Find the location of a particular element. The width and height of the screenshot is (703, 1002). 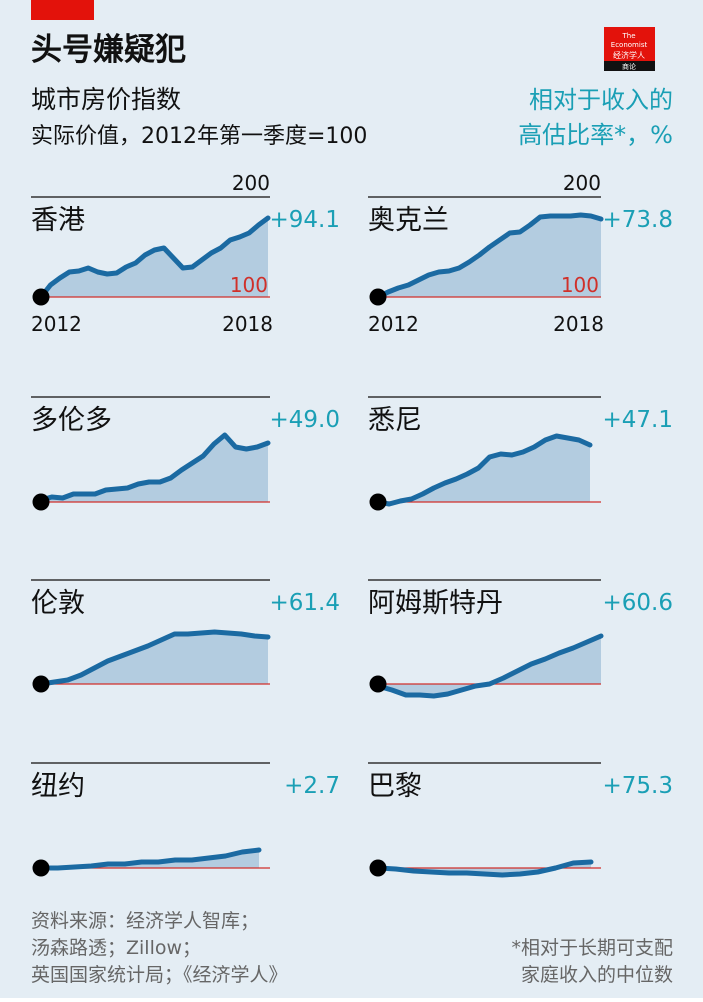

overvaluation-value: +94.1 is located at coordinates (305, 220).